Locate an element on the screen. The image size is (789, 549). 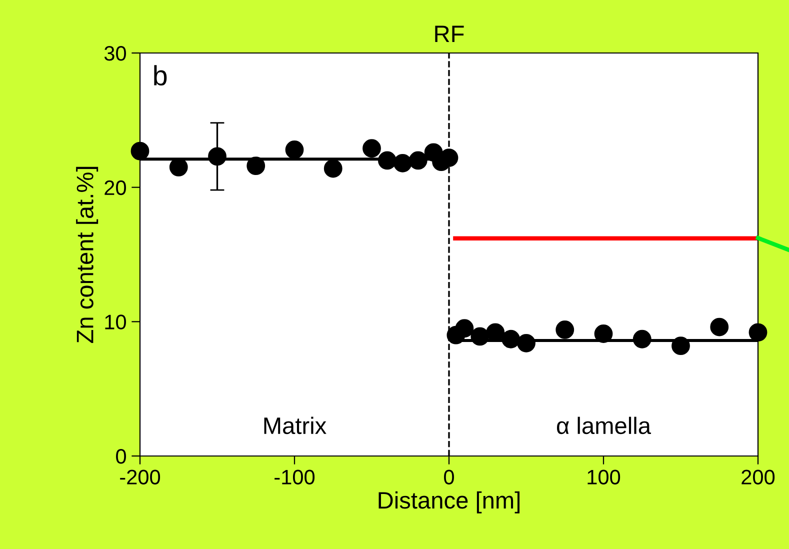
x-axis-title: Distance [nm] is located at coordinates (449, 502).